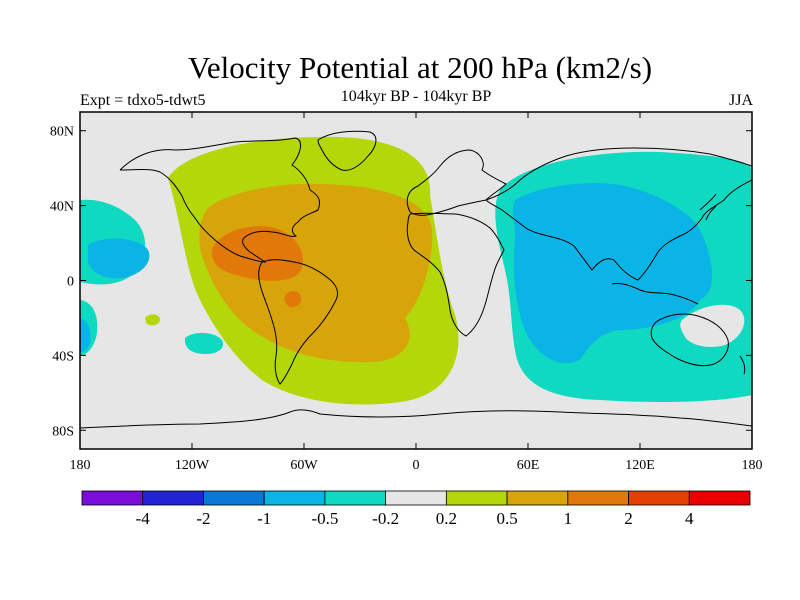  What do you see at coordinates (446, 518) in the screenshot?
I see `colorbar-label: 0.2` at bounding box center [446, 518].